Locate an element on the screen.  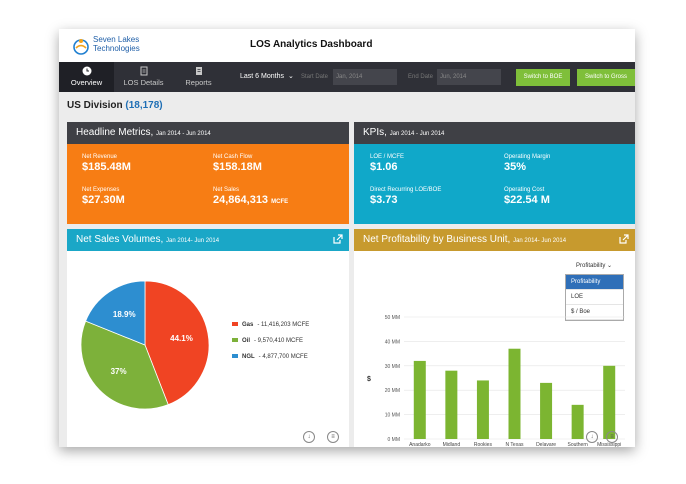
bar-midland is located at coordinates (451, 404).